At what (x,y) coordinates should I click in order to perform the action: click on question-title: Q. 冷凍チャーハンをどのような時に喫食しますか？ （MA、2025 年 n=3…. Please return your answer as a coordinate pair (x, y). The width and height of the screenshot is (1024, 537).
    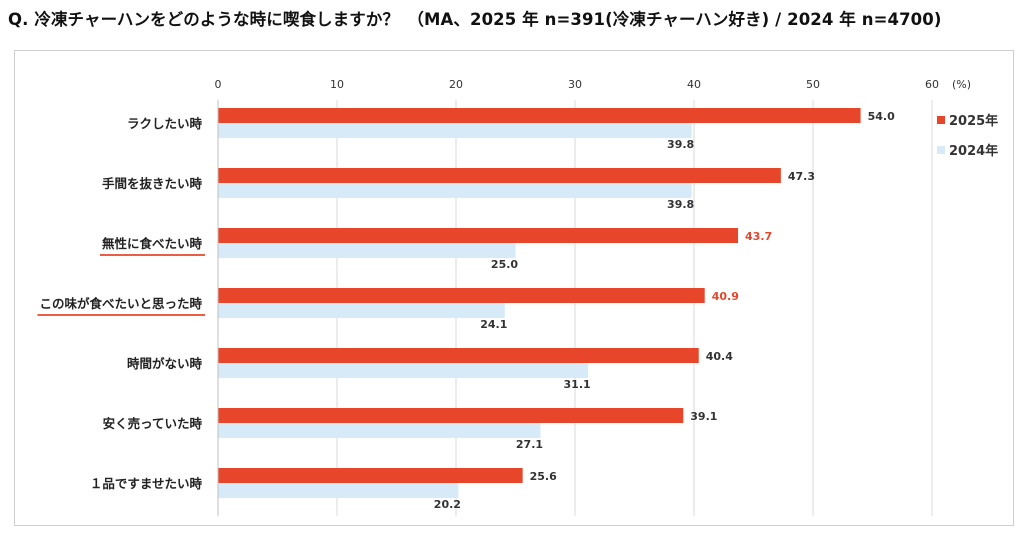
    Looking at the image, I should click on (475, 19).